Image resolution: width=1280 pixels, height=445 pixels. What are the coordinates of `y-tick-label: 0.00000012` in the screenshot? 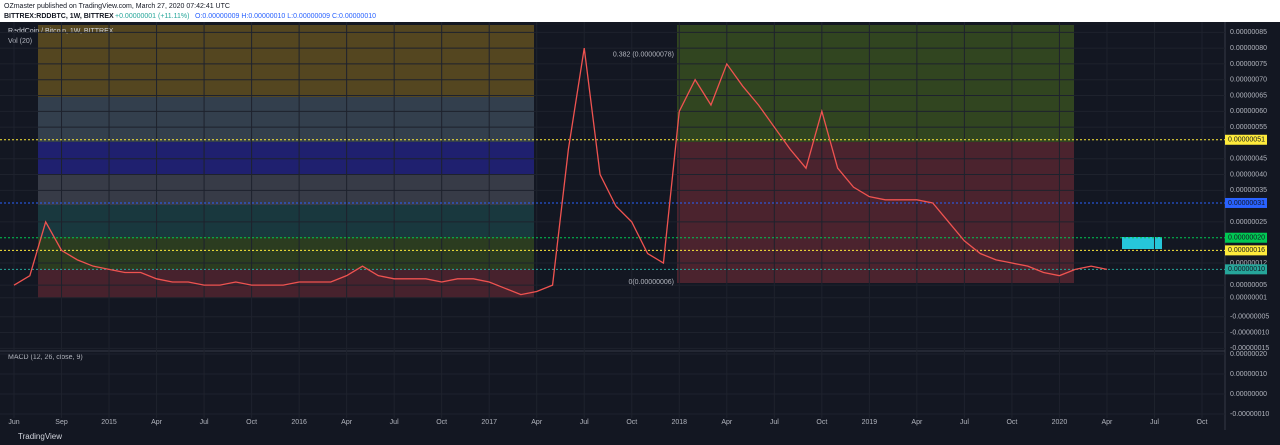 It's located at (1248, 263).